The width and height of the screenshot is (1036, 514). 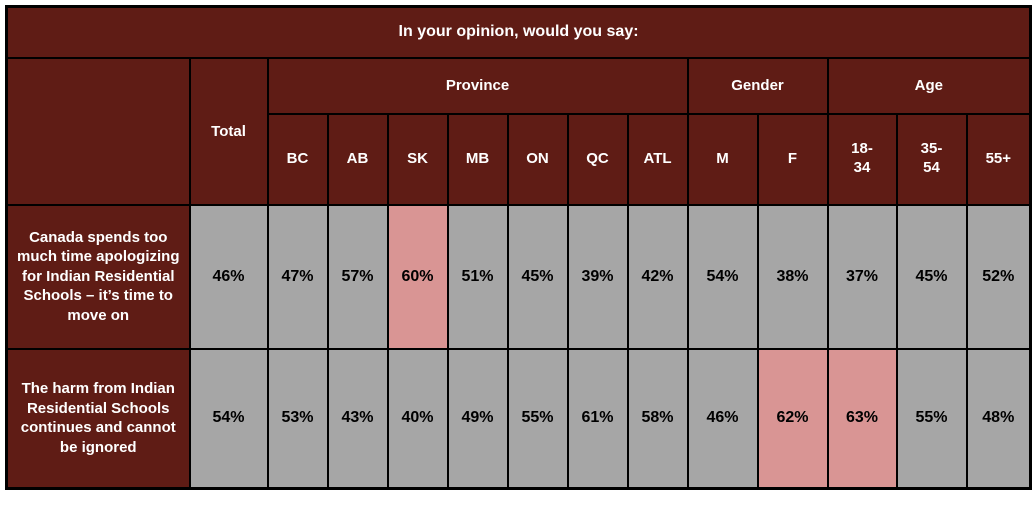 I want to click on col-header-age-55-plus: 55+, so click(x=998, y=159).